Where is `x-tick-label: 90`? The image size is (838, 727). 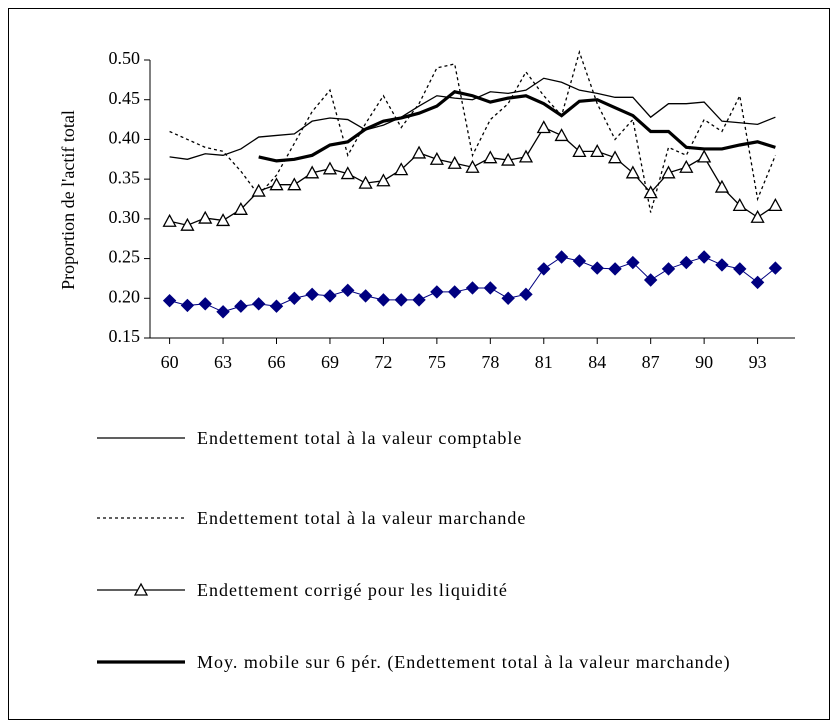
x-tick-label: 90 is located at coordinates (704, 362).